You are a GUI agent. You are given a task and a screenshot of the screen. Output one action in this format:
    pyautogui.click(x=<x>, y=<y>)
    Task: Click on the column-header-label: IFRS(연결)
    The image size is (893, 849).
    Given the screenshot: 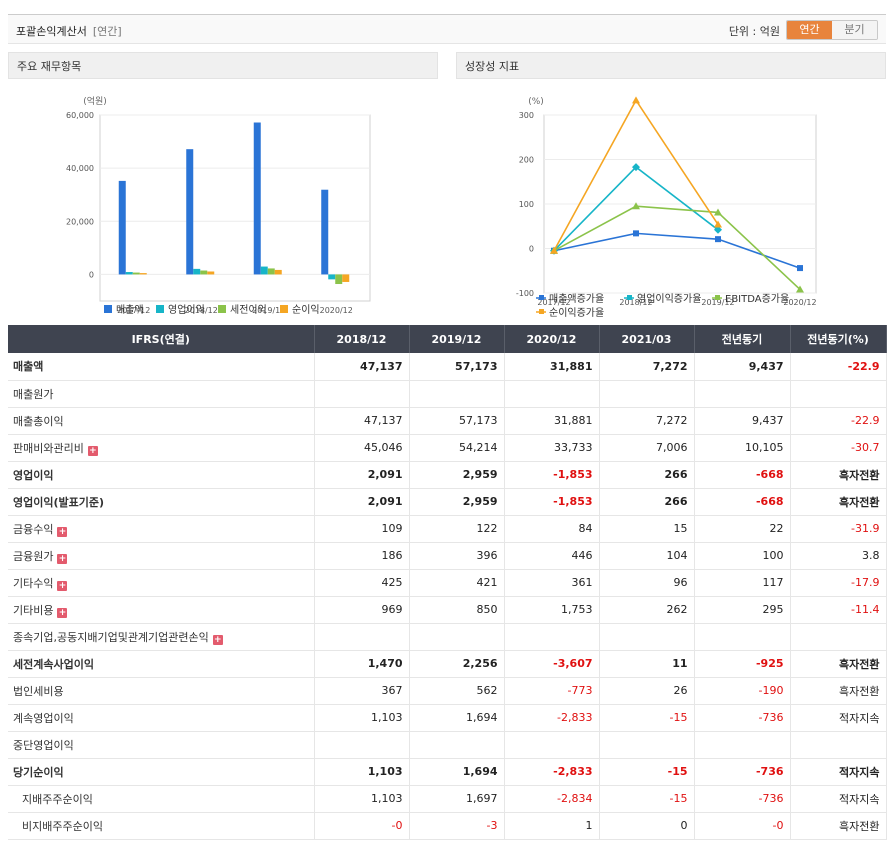 What is the action you would take?
    pyautogui.click(x=161, y=339)
    